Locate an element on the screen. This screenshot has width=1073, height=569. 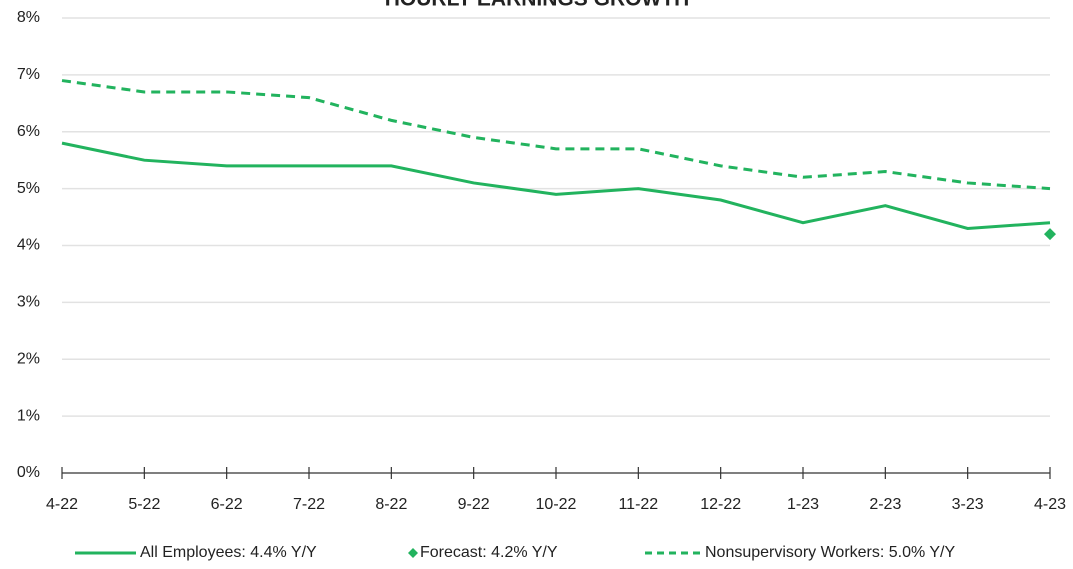
y-tick-label: 7% is located at coordinates (28, 74).